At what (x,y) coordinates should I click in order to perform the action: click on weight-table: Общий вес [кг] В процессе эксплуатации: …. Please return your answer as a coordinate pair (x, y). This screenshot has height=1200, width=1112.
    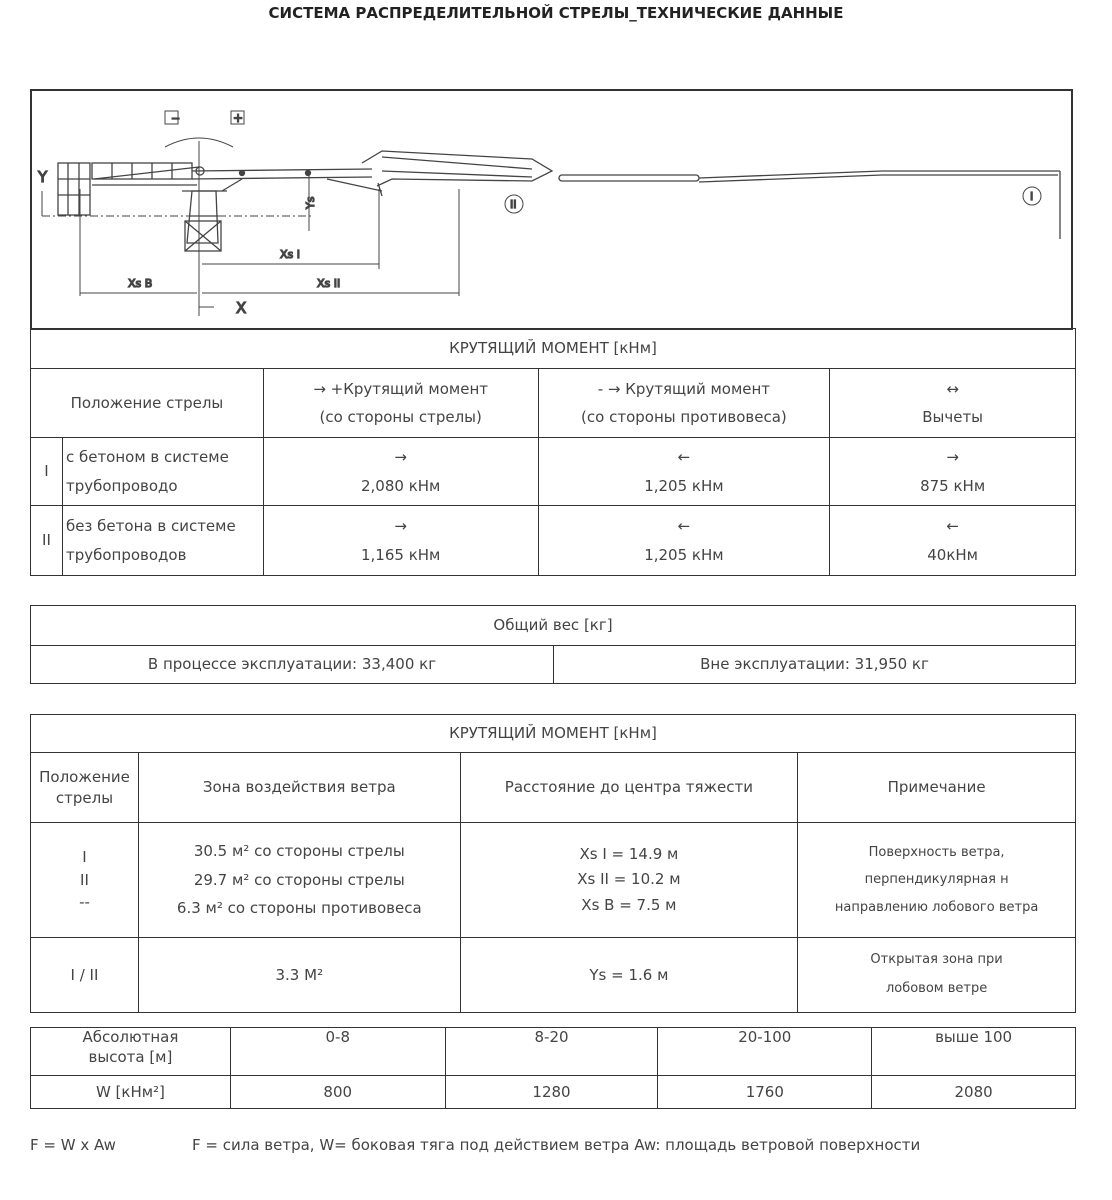
    Looking at the image, I should click on (553, 644).